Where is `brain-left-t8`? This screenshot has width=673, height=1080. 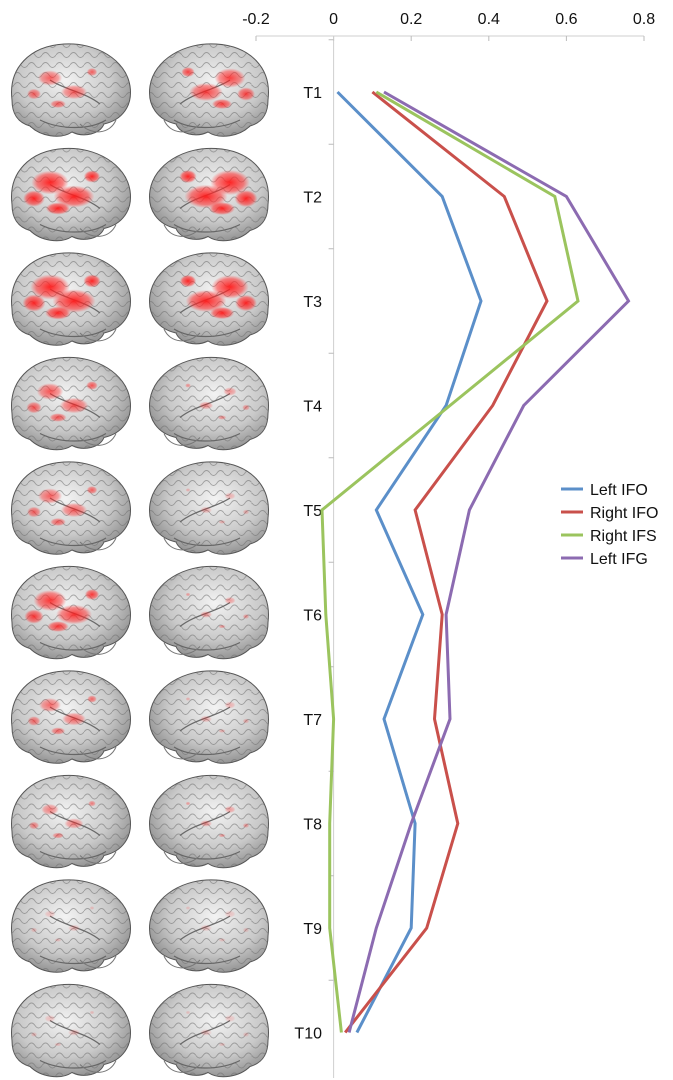 brain-left-t8 is located at coordinates (71, 821).